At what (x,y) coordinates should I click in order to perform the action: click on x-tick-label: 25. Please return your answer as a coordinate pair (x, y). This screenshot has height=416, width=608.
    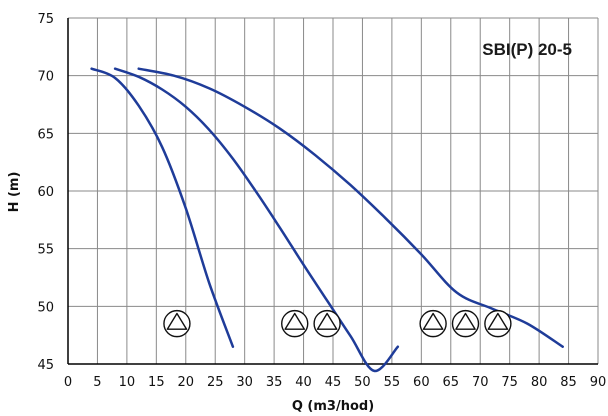
    Looking at the image, I should click on (215, 382).